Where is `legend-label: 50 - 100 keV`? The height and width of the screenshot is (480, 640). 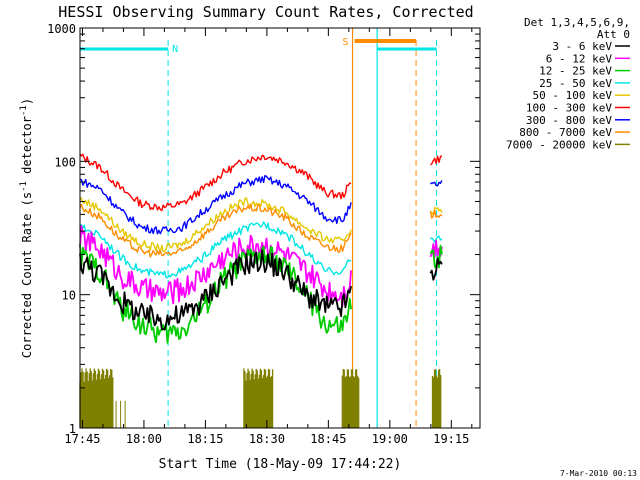 legend-label: 50 - 100 keV is located at coordinates (573, 95).